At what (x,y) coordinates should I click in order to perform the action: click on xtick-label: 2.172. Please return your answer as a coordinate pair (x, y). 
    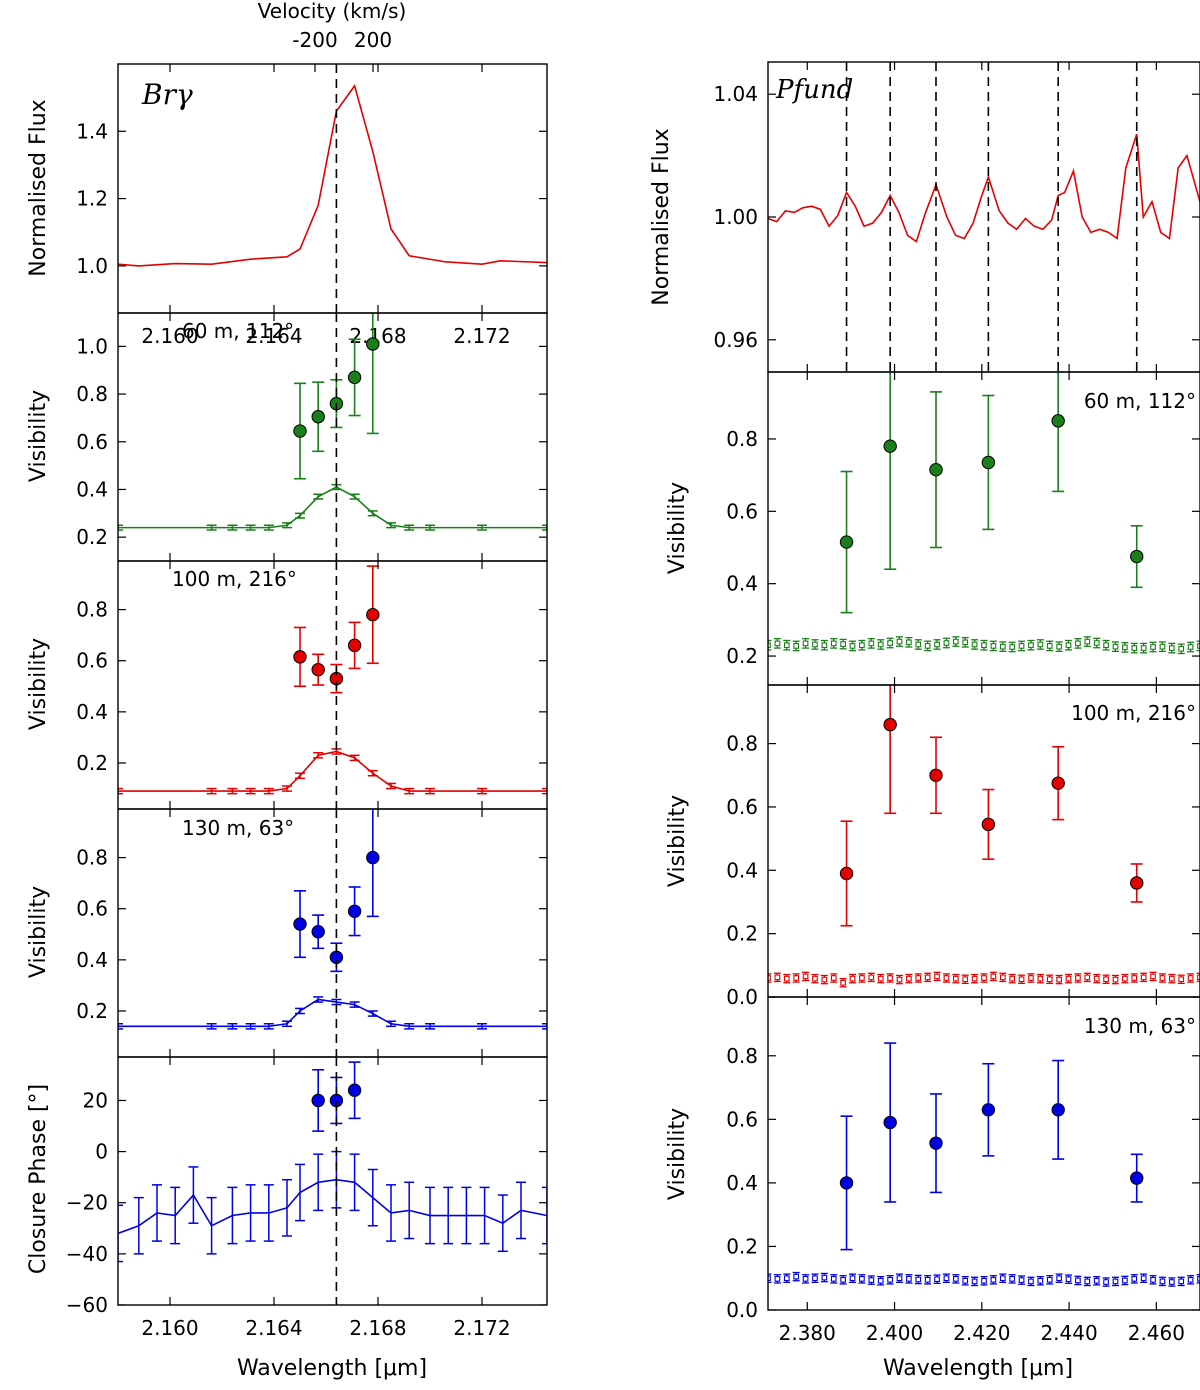
    Looking at the image, I should click on (481, 1328).